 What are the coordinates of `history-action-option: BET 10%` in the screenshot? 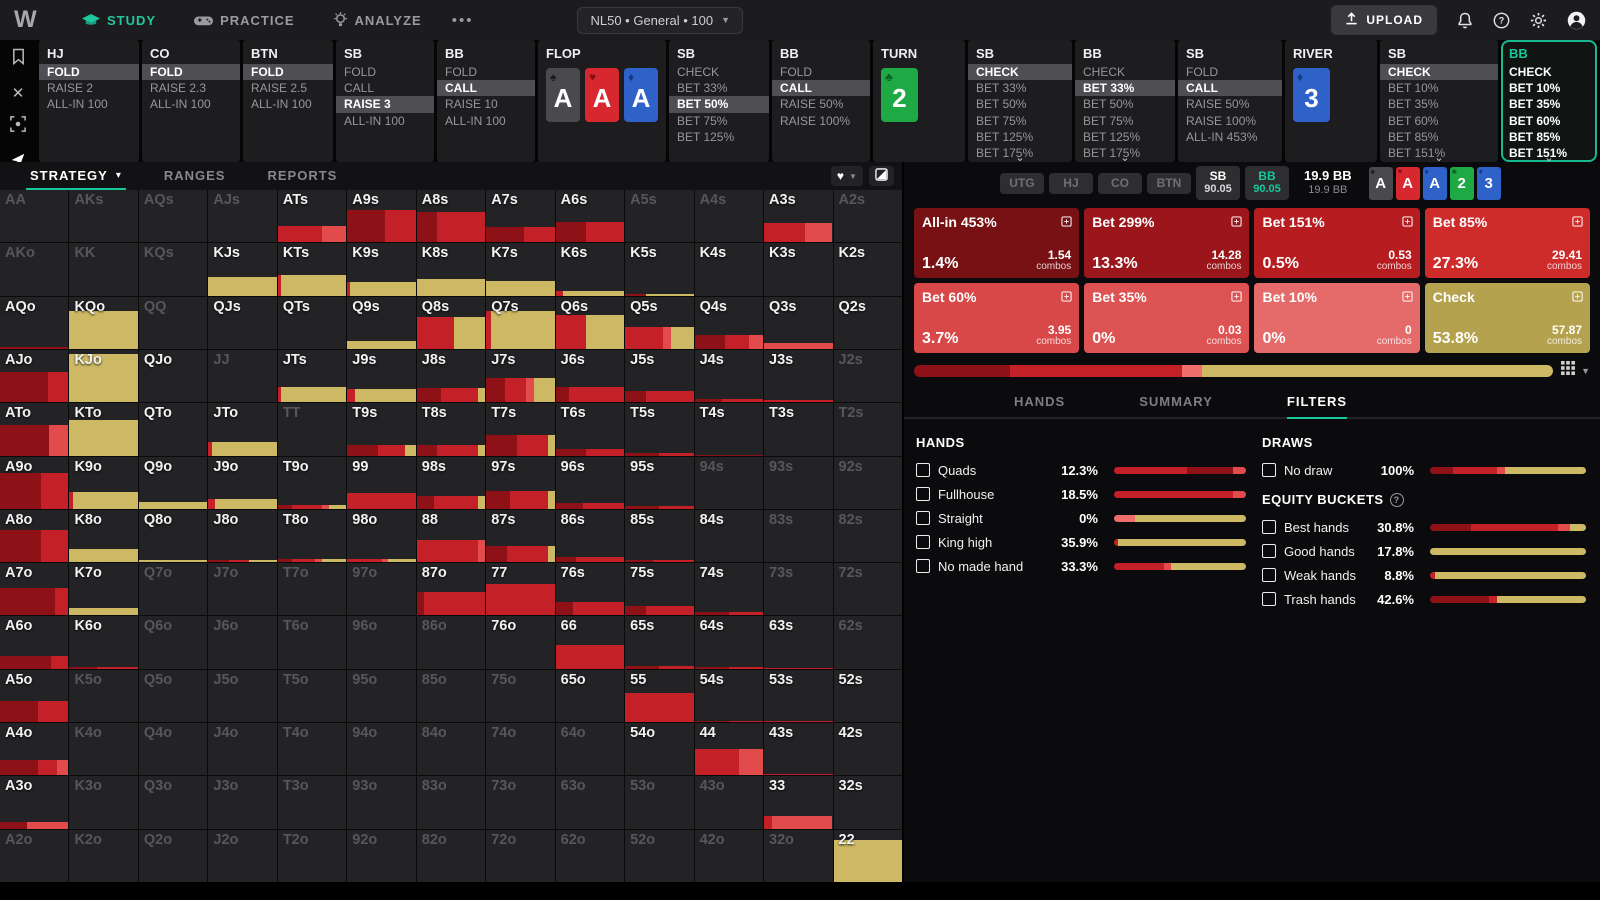 It's located at (1413, 88).